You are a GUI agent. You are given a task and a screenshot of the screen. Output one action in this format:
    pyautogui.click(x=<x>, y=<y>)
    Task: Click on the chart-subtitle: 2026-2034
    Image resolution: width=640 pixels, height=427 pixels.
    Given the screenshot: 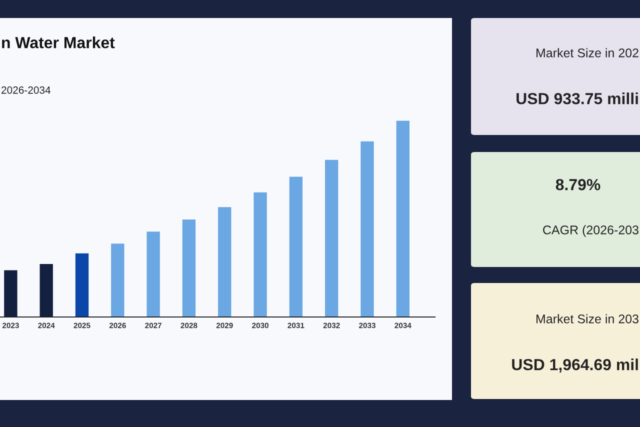 What is the action you would take?
    pyautogui.click(x=26, y=90)
    